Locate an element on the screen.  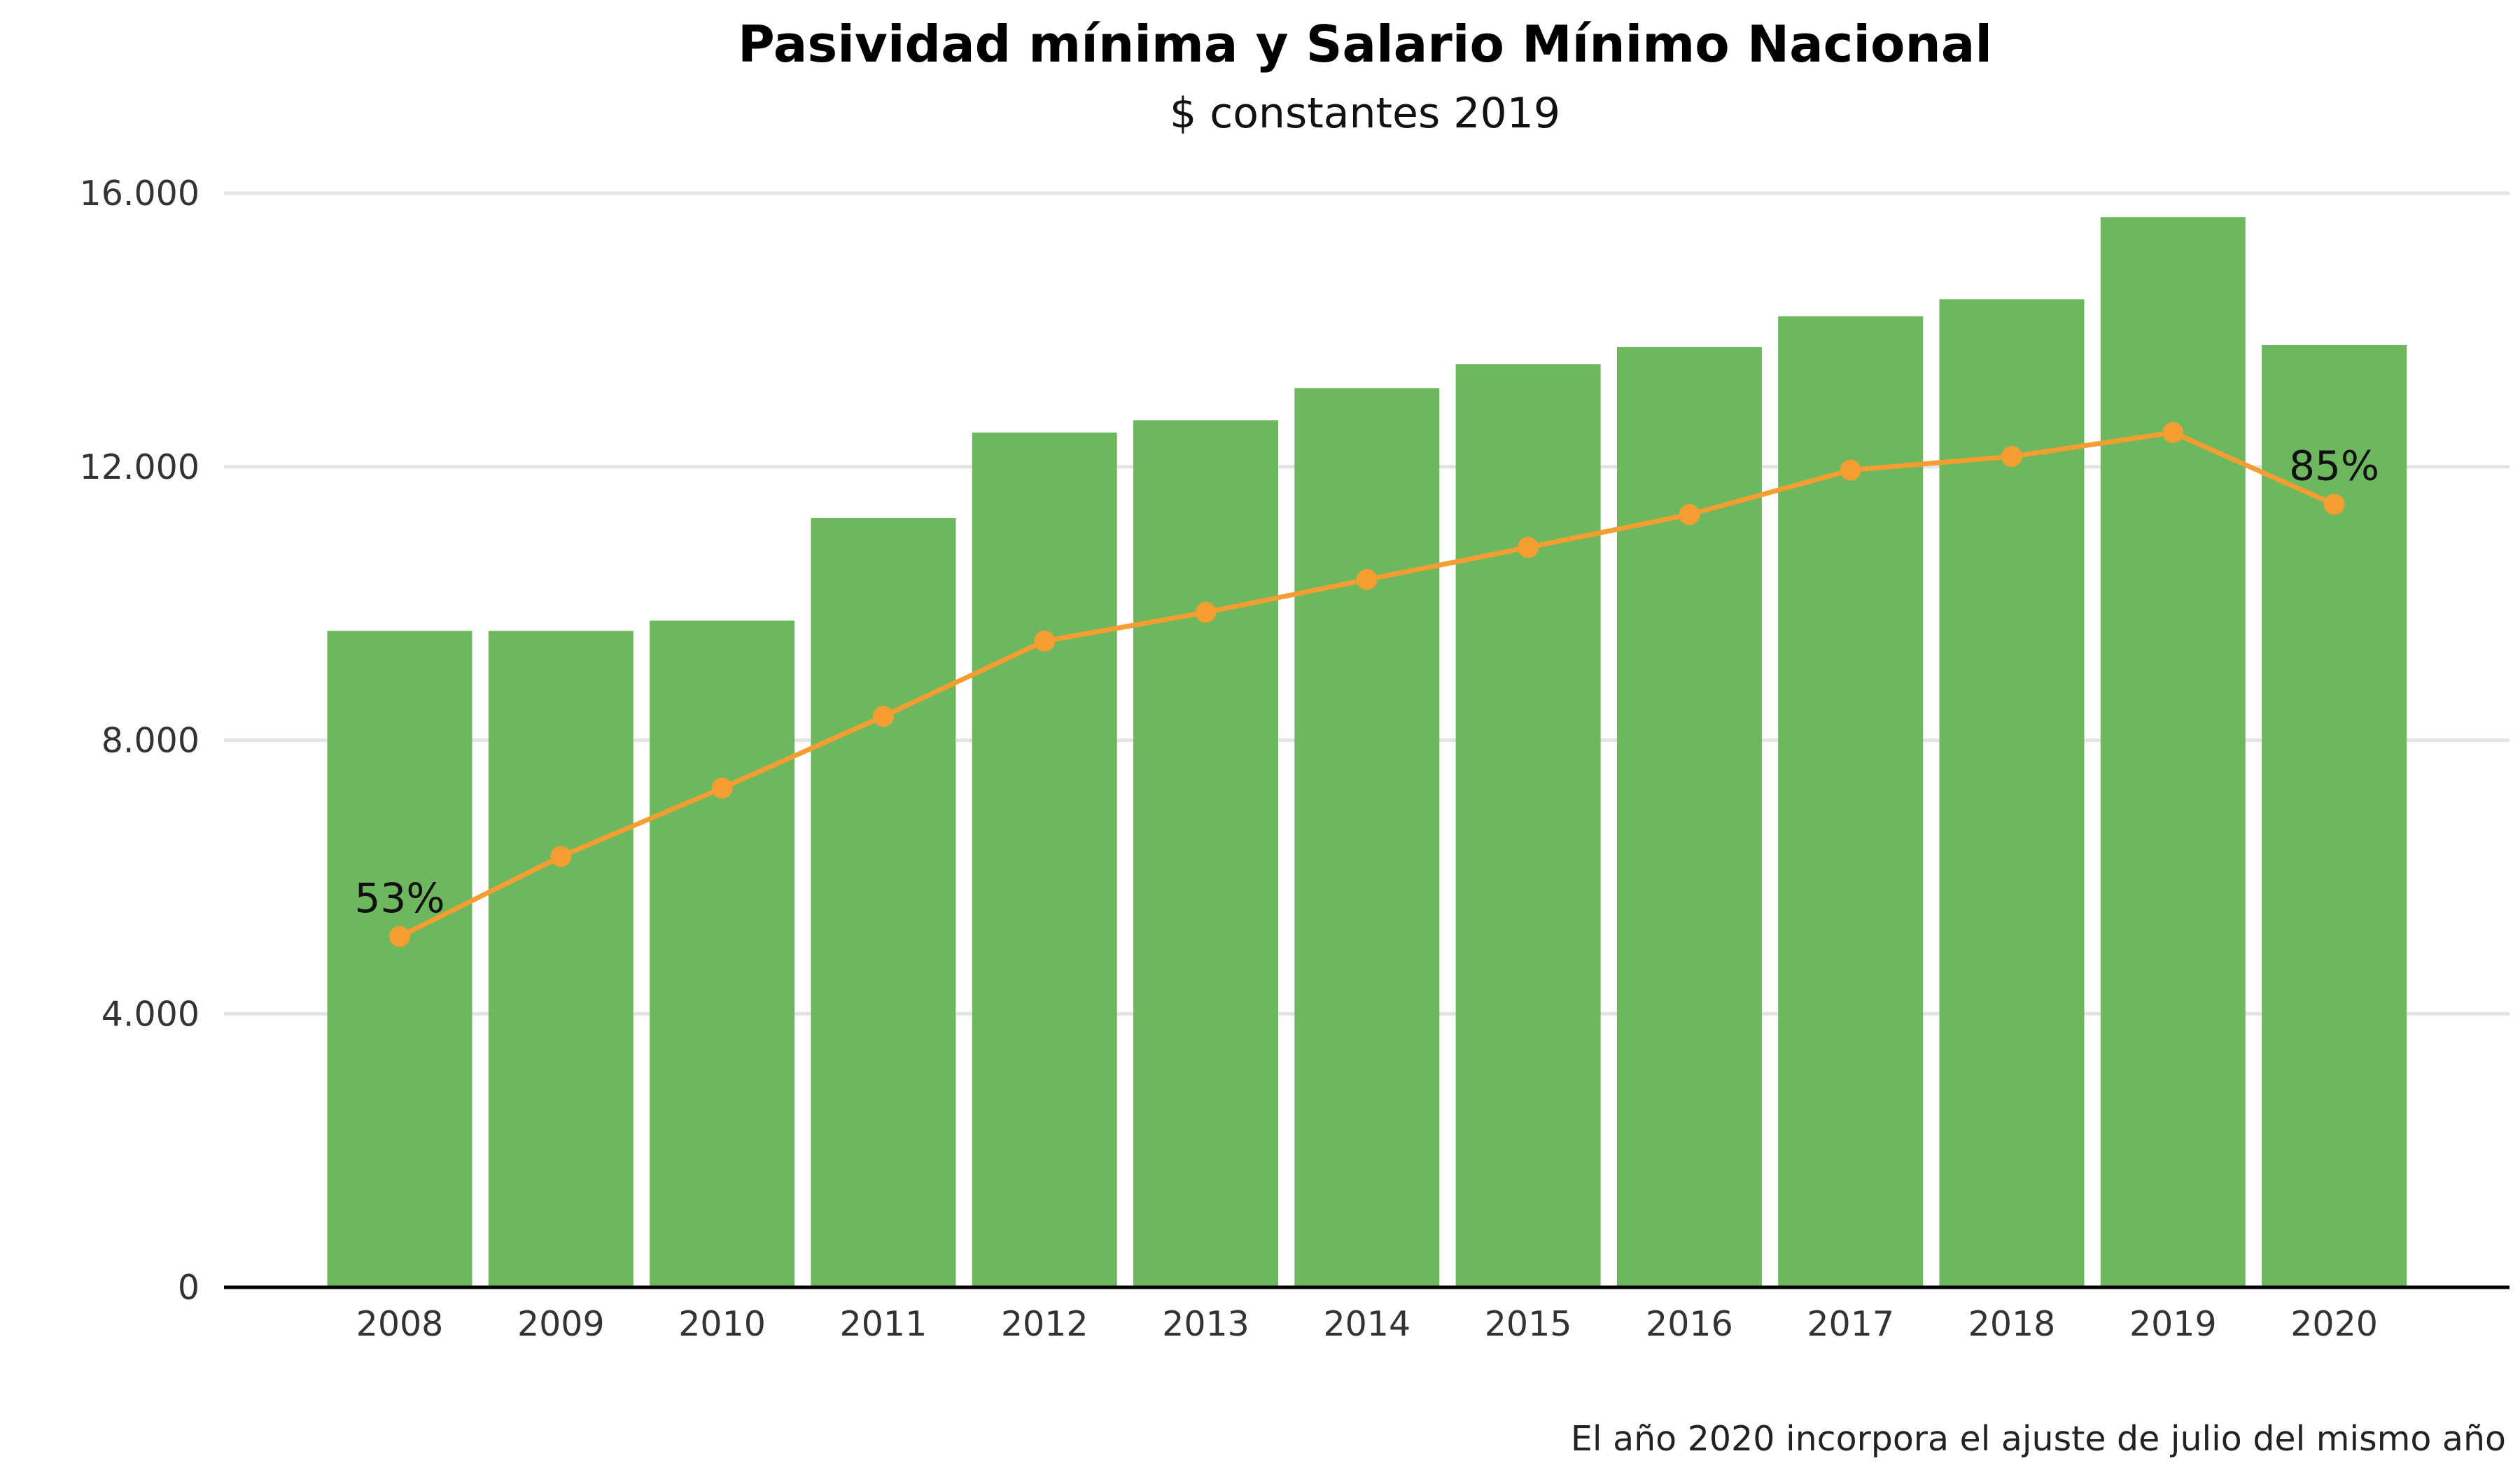
x-tick-label: 2014 is located at coordinates (1366, 1324).